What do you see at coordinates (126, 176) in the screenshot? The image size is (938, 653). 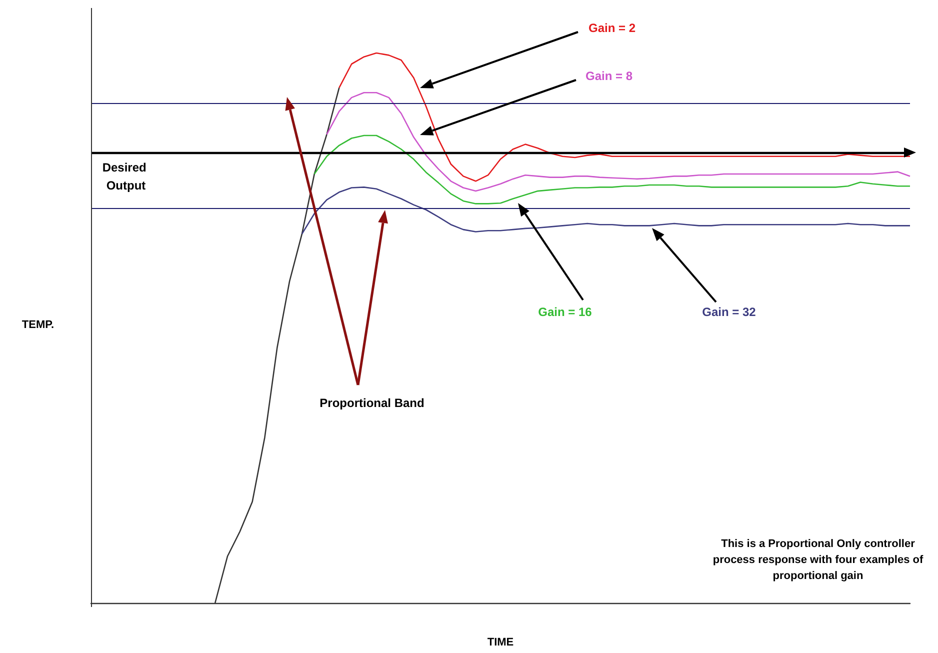 I see `ref-line-label: Desired Output` at bounding box center [126, 176].